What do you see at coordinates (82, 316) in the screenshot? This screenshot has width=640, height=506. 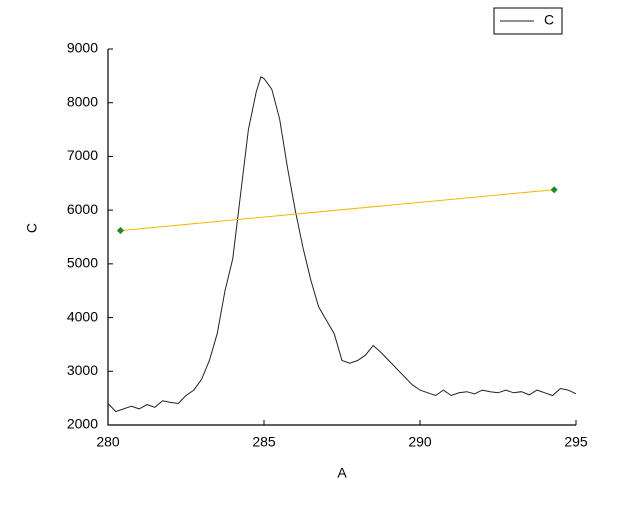 I see `y-tick-label: 4000` at bounding box center [82, 316].